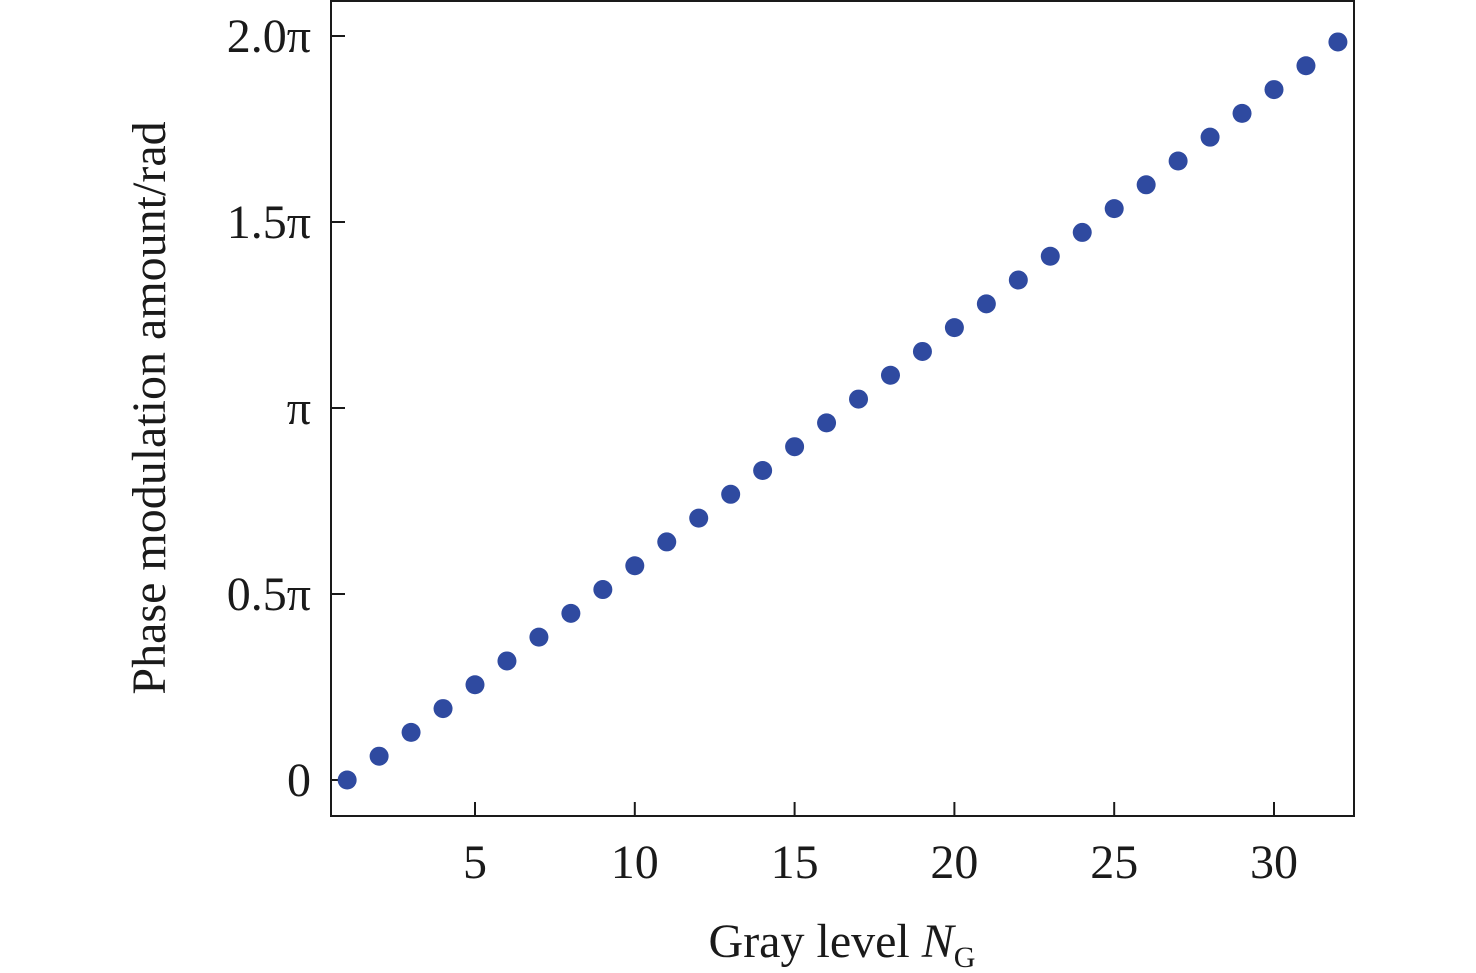 This screenshot has width=1476, height=973. What do you see at coordinates (299, 780) in the screenshot?
I see `y-tick-label: 0` at bounding box center [299, 780].